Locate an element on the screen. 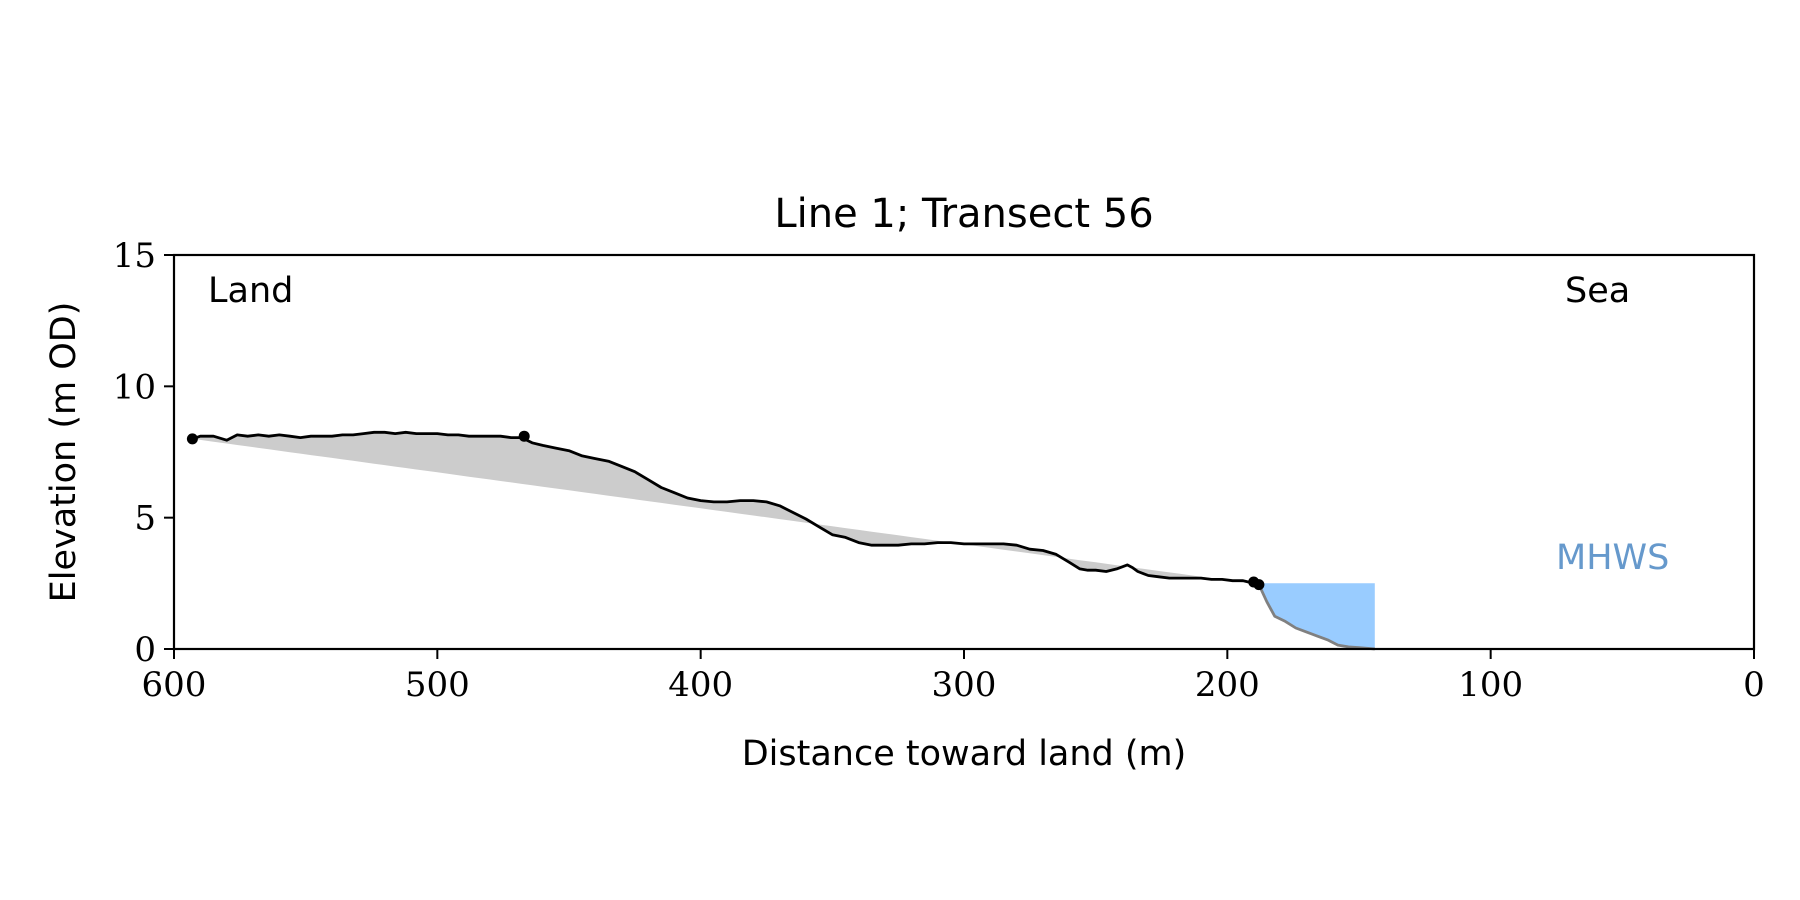 This screenshot has height=900, width=1800. x-tick-label: 200 is located at coordinates (1227, 685).